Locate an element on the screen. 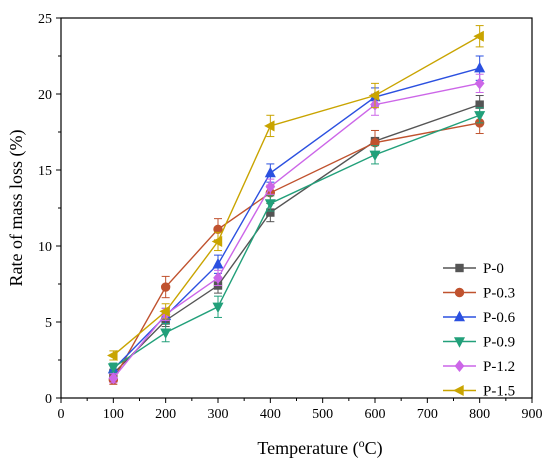 This screenshot has width=550, height=465. x-tick-label: 700 is located at coordinates (427, 414).